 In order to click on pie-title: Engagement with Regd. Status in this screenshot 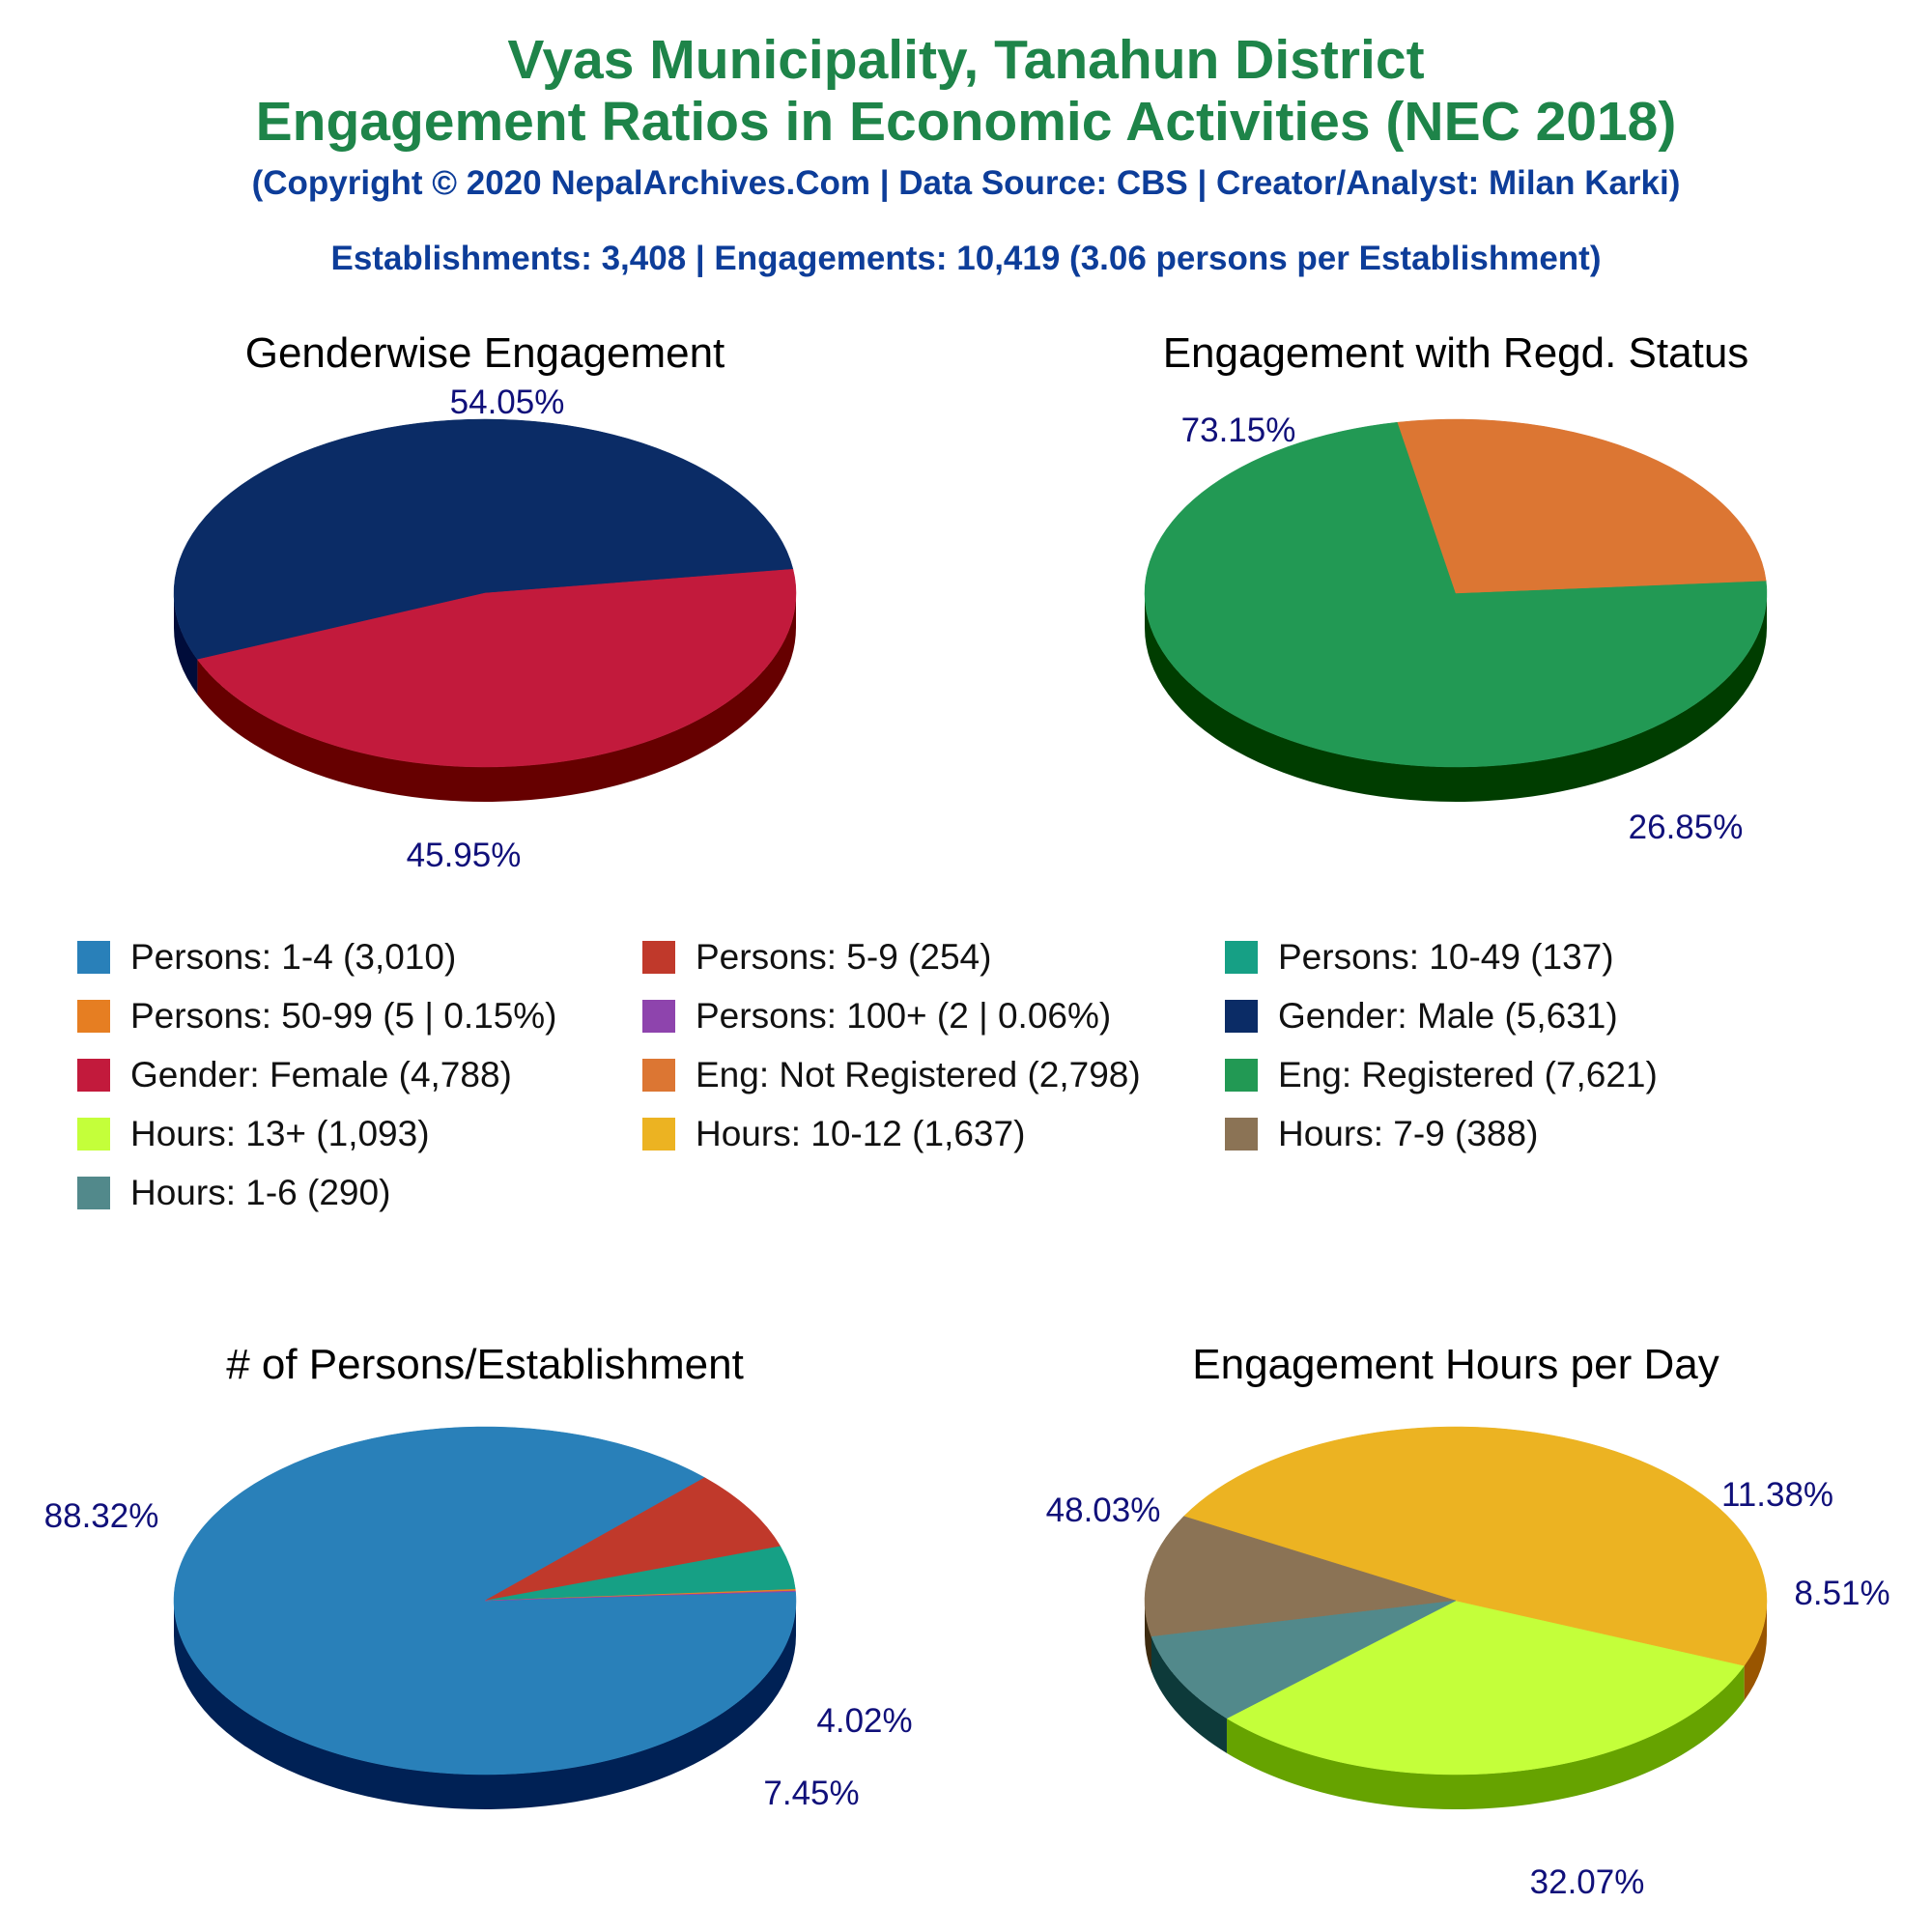, I will do `click(1456, 353)`.